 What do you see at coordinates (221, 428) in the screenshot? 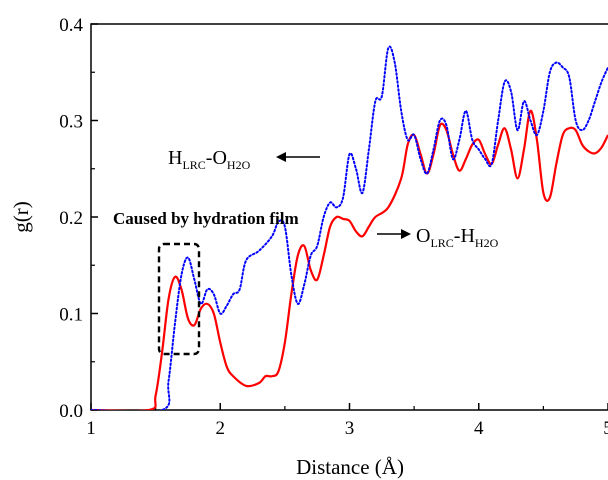
I see `x-tick-label: 2` at bounding box center [221, 428].